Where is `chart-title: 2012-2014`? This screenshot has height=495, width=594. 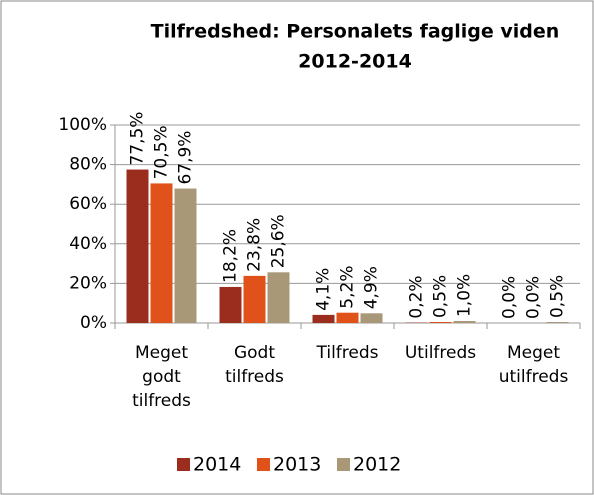
chart-title: 2012-2014 is located at coordinates (355, 62).